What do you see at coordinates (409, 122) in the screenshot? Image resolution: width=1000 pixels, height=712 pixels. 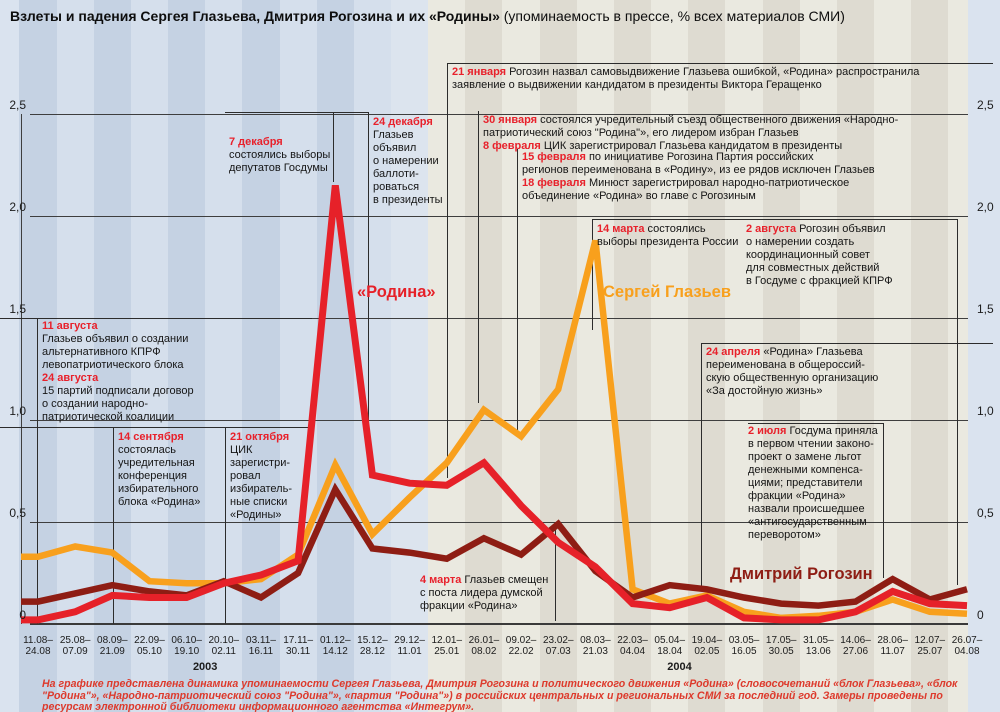 I see `annotation-line: 24 декабря` at bounding box center [409, 122].